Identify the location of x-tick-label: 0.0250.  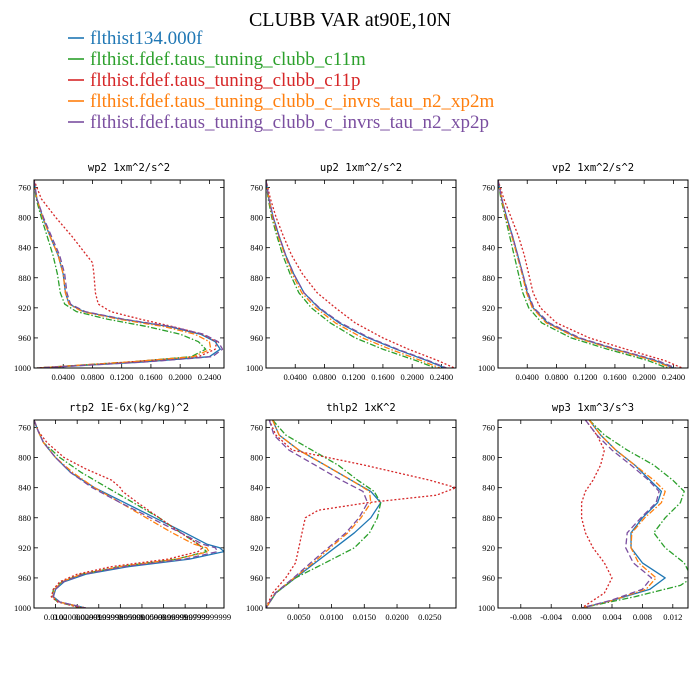
(429, 617).